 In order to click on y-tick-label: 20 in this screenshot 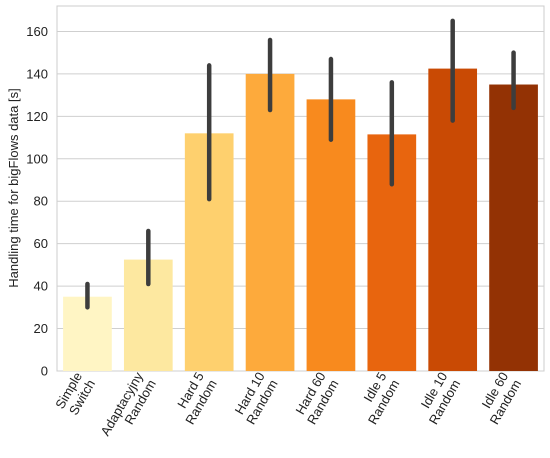, I will do `click(41, 328)`.